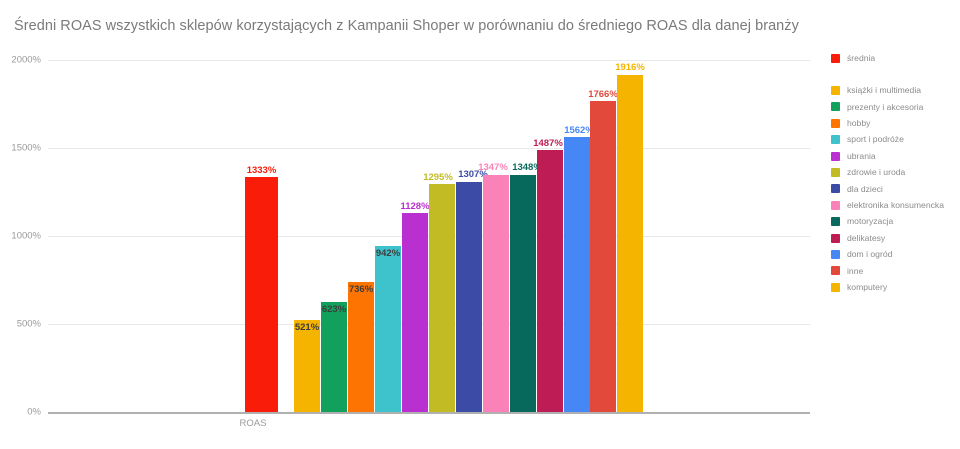 Image resolution: width=960 pixels, height=449 pixels. I want to click on y-tick-label: 1000%, so click(26, 236).